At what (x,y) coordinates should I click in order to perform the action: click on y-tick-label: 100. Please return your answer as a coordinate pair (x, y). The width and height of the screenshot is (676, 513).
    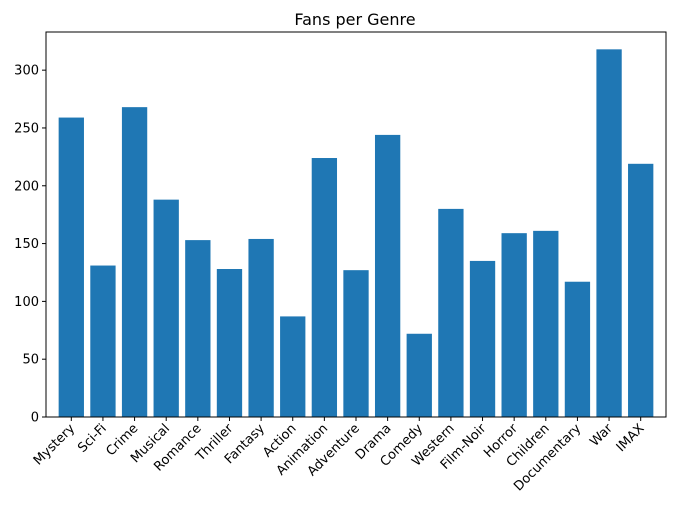
    Looking at the image, I should click on (26, 302).